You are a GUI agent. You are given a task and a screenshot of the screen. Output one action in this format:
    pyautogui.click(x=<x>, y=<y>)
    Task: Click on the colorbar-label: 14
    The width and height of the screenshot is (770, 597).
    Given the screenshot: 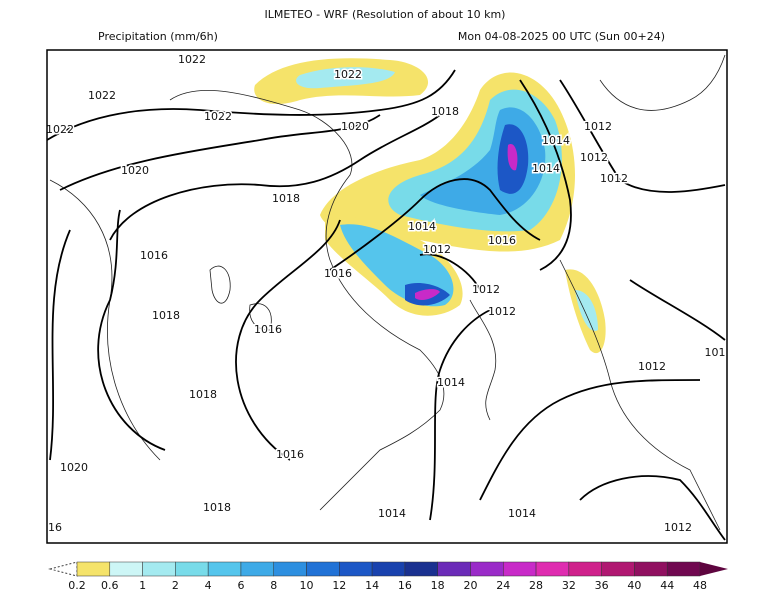 What is the action you would take?
    pyautogui.click(x=372, y=585)
    